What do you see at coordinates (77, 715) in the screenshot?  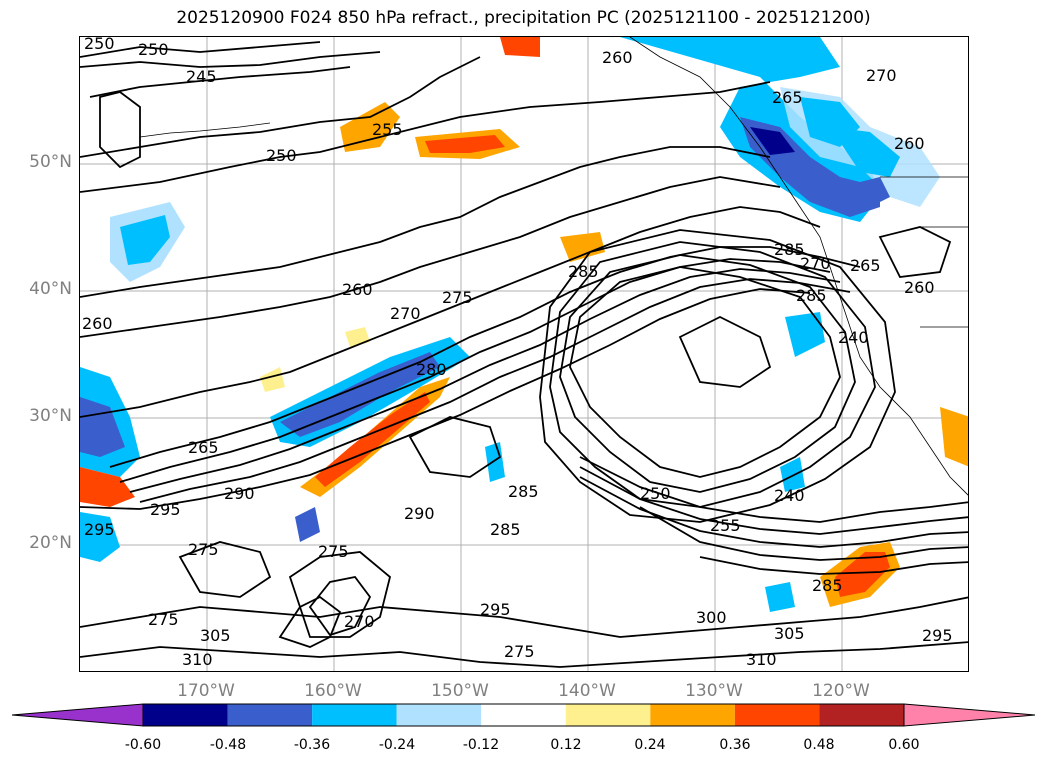 I see `colorbar-extend-low` at bounding box center [77, 715].